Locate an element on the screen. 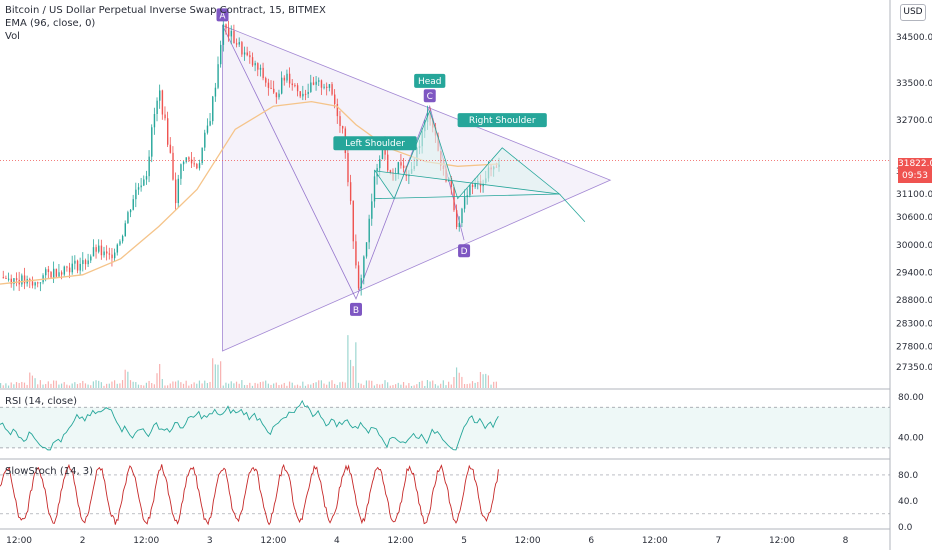 Image resolution: width=932 pixels, height=550 pixels. price-tick: 32700.0 is located at coordinates (914, 121).